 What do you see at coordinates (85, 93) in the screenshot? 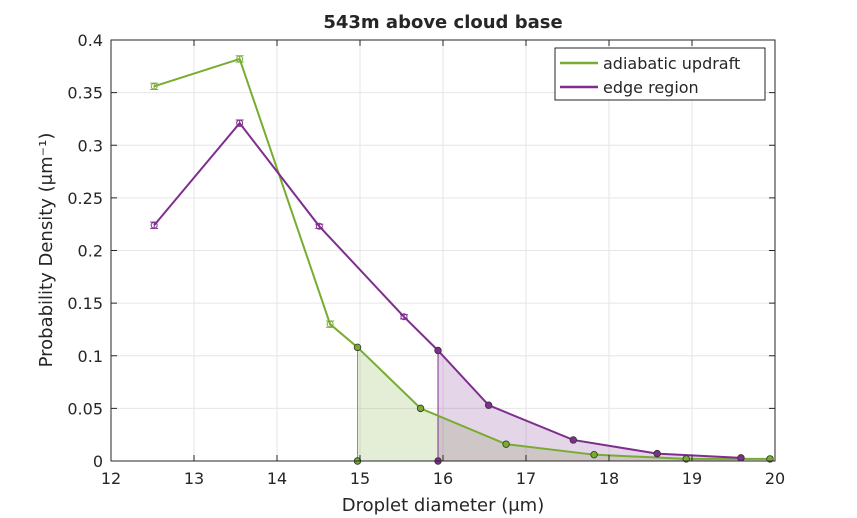
I see `y-tick-label: 0.35` at bounding box center [85, 93].